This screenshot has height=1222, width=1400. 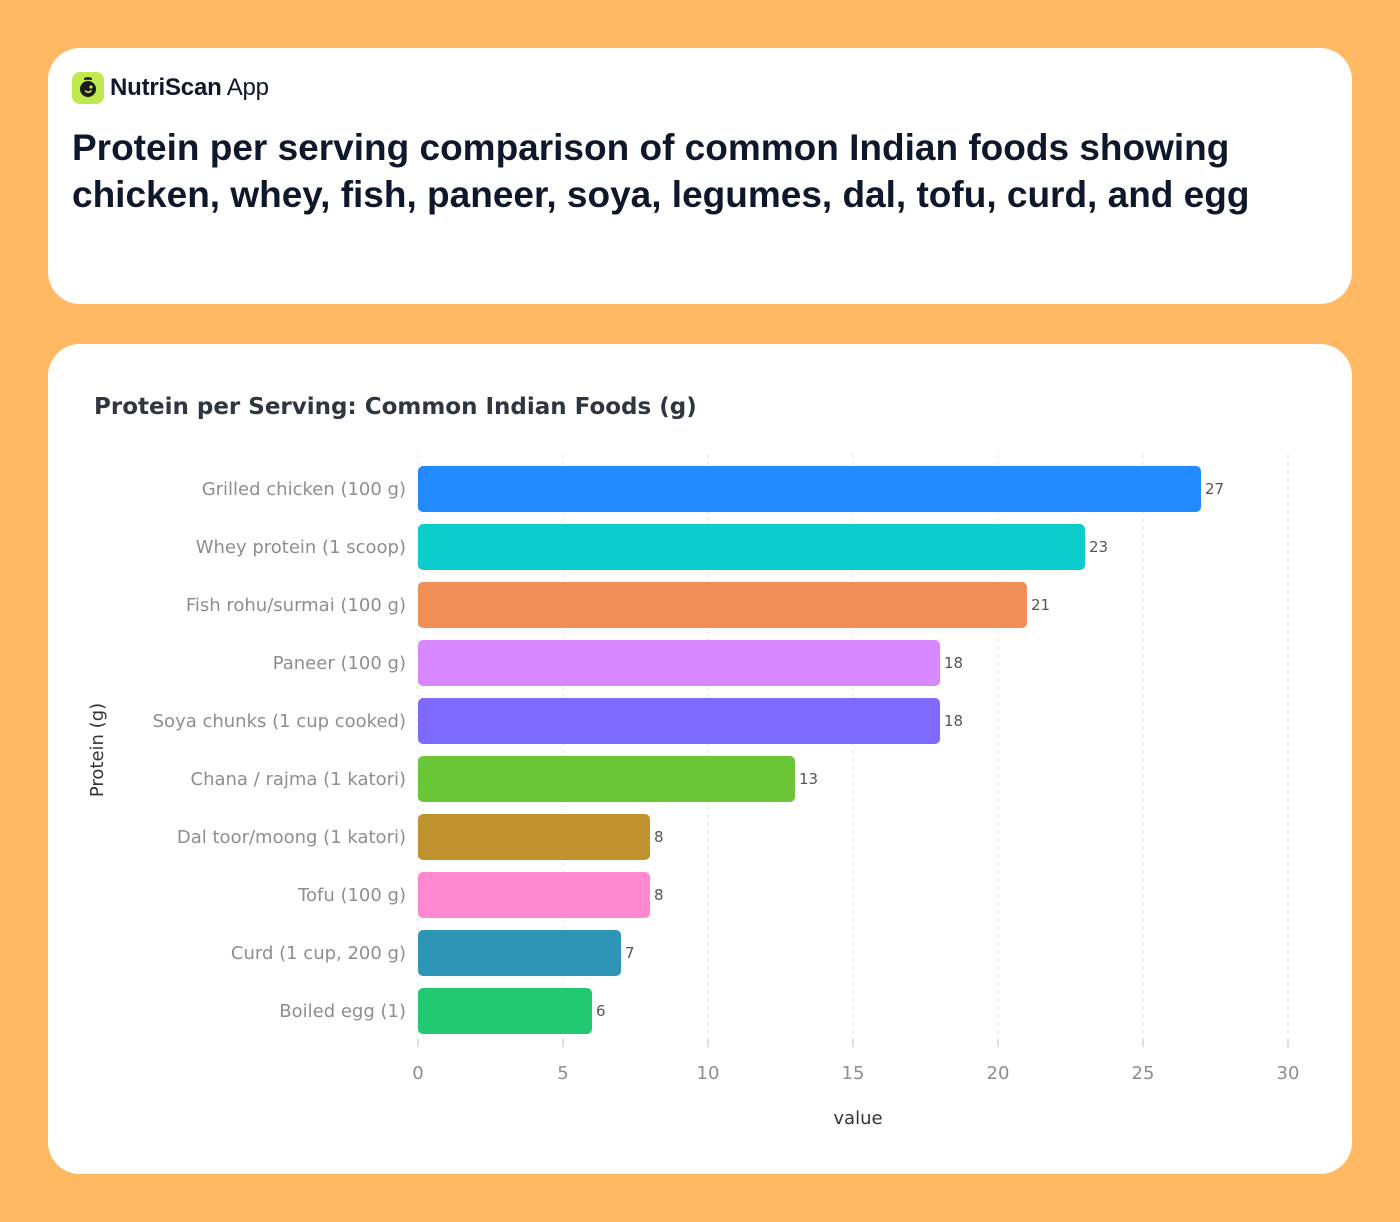 I want to click on x-tick-label: 5, so click(x=562, y=1073).